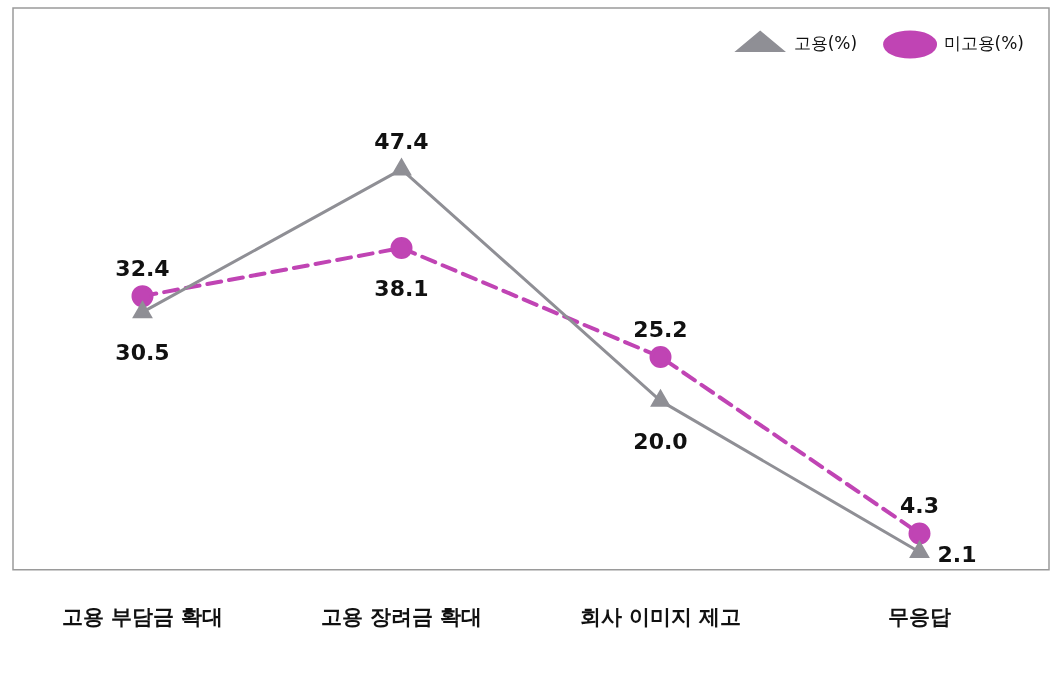 This screenshot has height=677, width=1062. I want to click on legend-label: 미고용(%), so click(983, 42).